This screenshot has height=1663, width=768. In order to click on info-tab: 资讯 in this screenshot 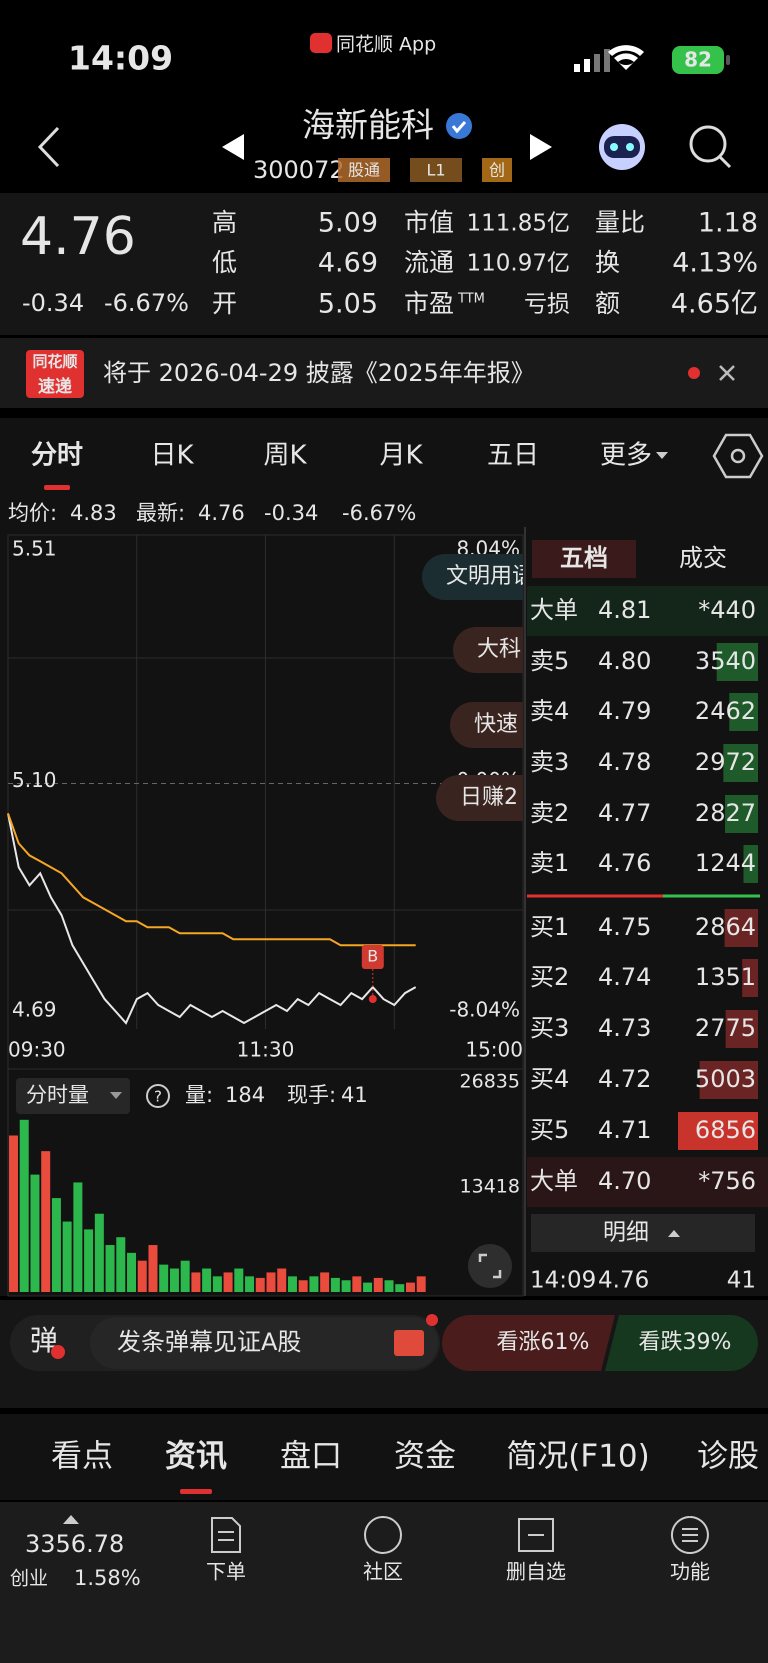, I will do `click(196, 1457)`.